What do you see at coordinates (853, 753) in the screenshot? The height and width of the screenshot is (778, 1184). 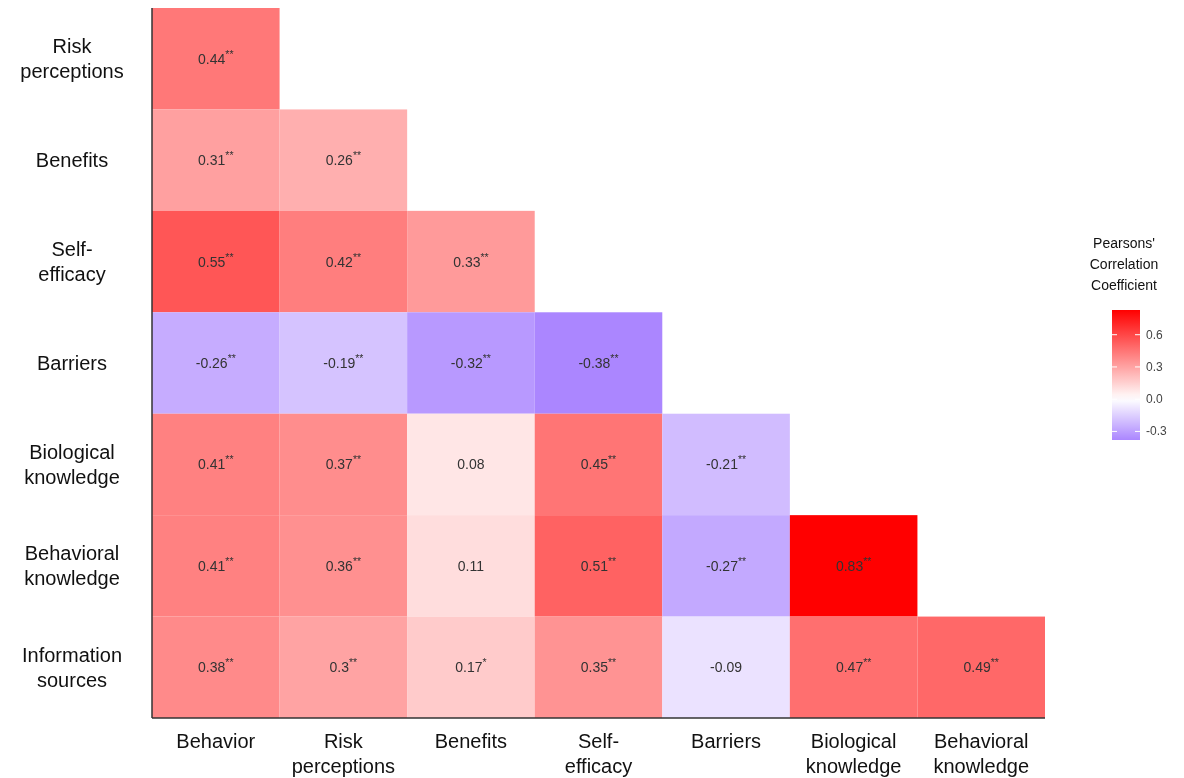 I see `x-tick-label: Biological knowledge` at bounding box center [853, 753].